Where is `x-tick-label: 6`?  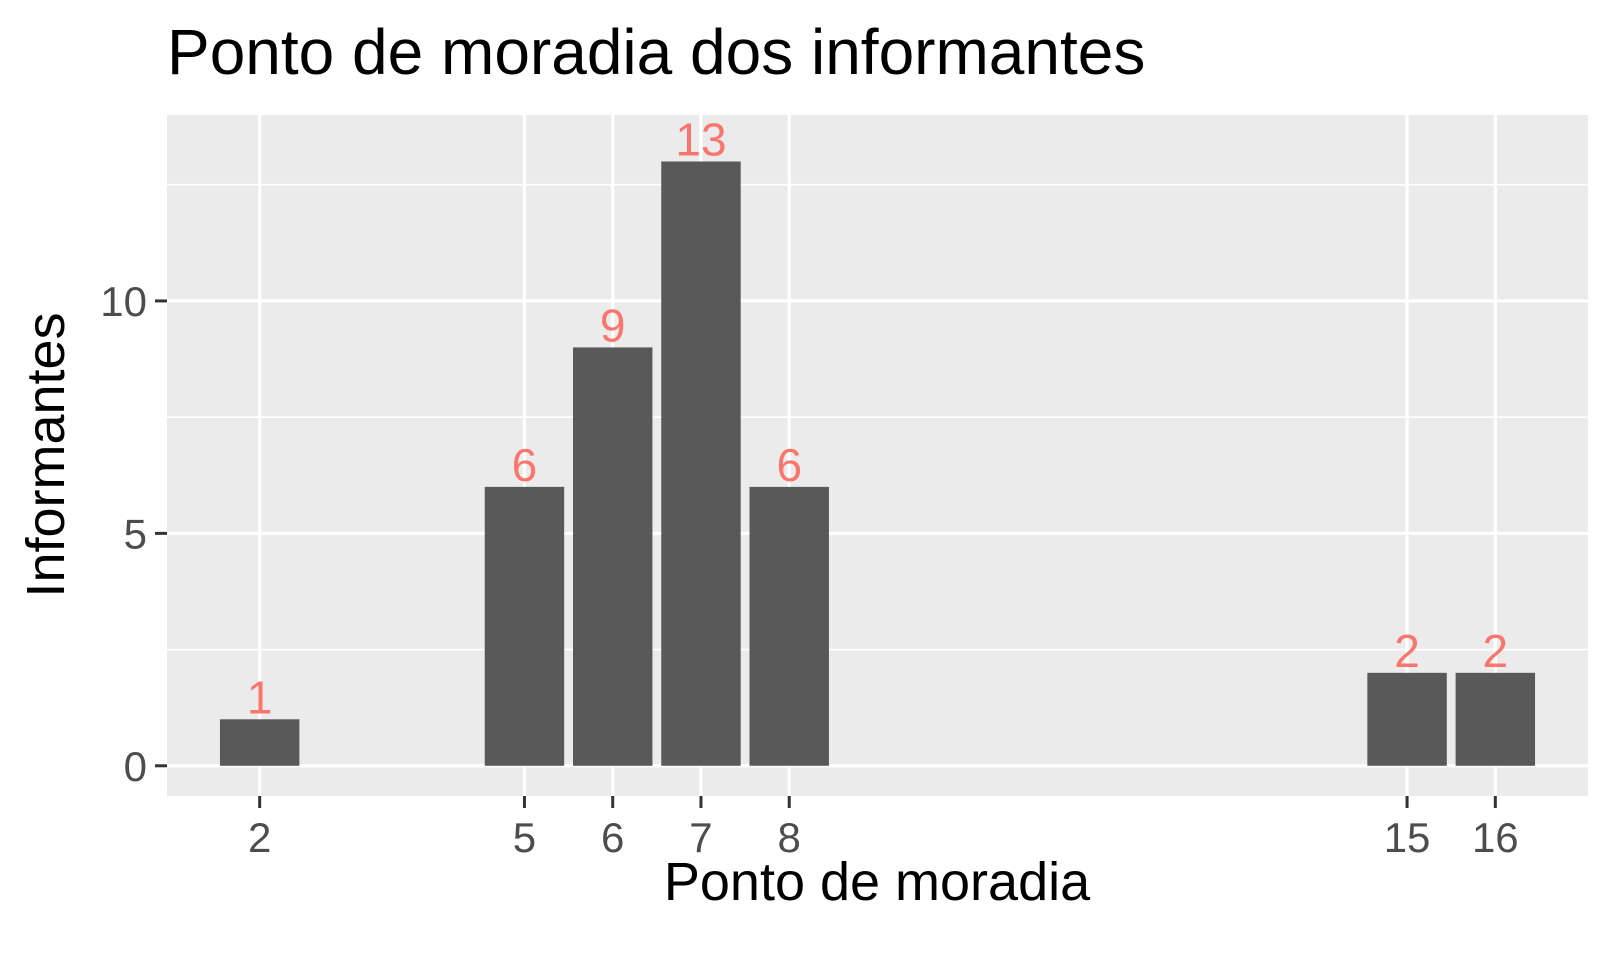 x-tick-label: 6 is located at coordinates (612, 837).